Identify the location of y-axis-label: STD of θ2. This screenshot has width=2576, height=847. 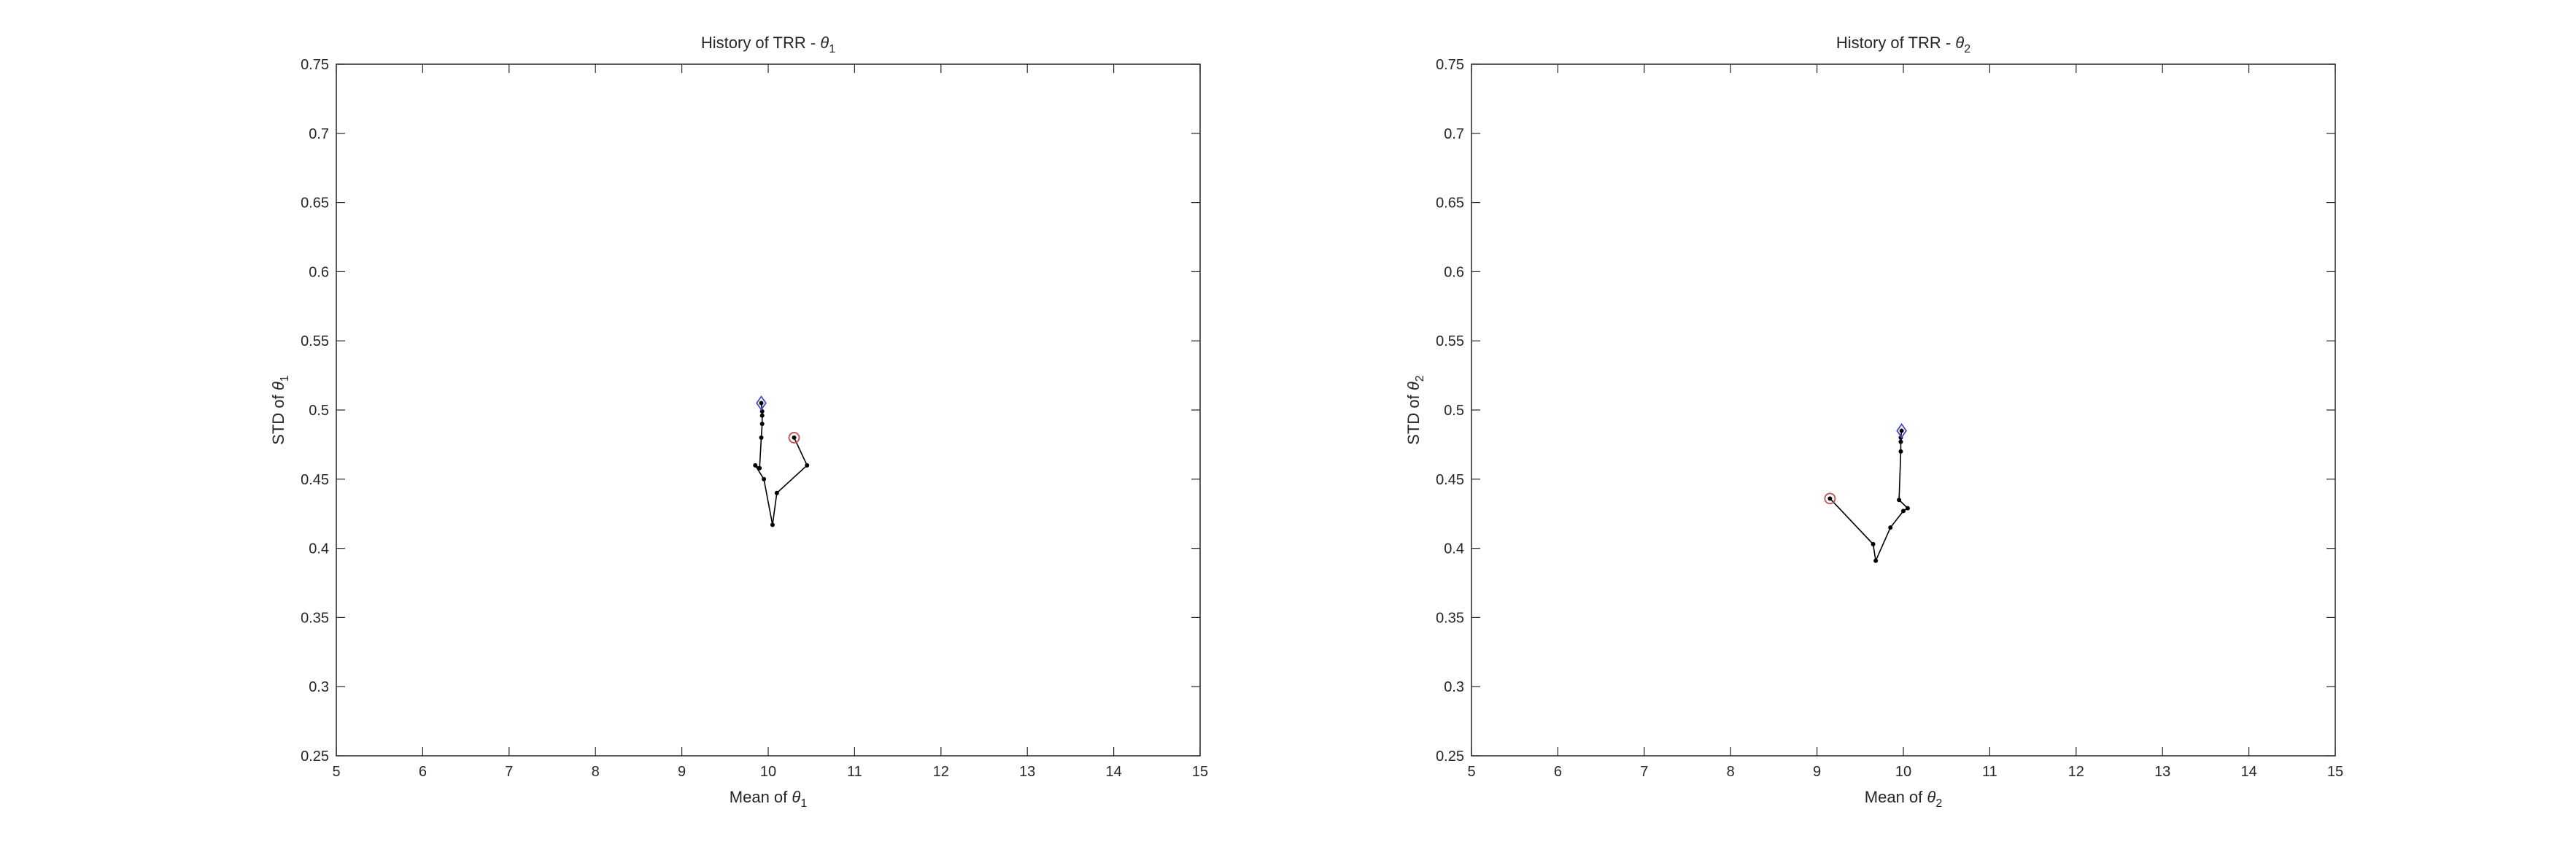
(1415, 410).